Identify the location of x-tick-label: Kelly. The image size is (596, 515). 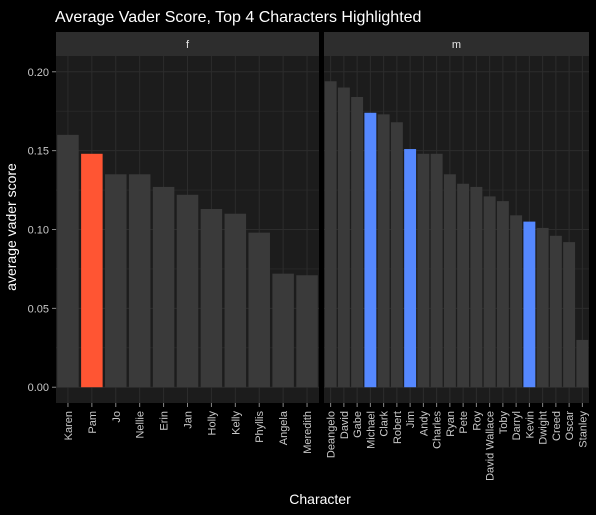
(236, 423).